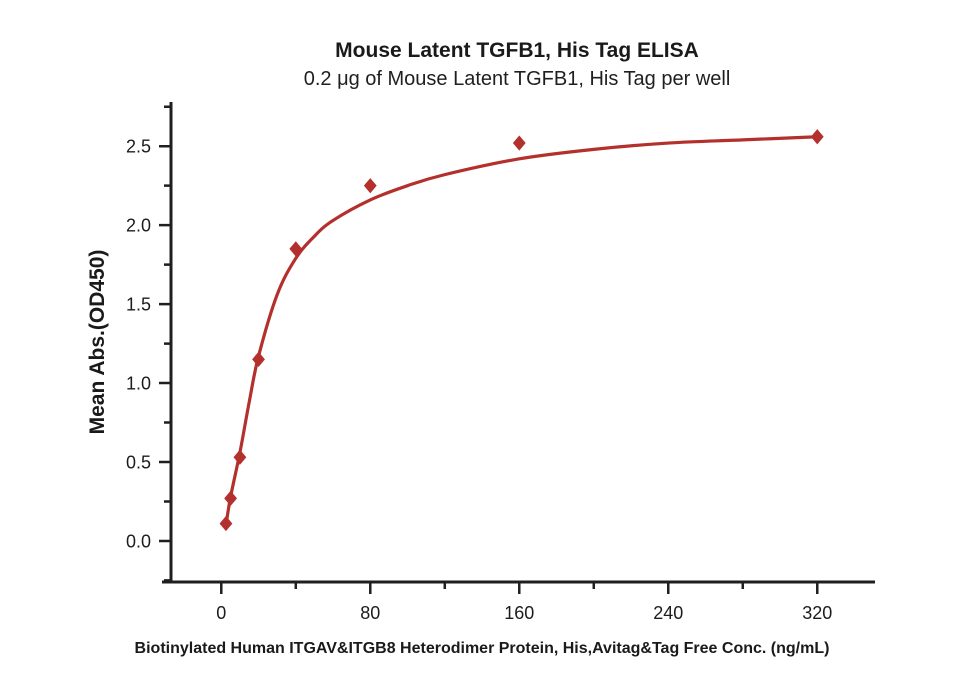  Describe the element at coordinates (221, 613) in the screenshot. I see `x-tick-label: 0` at that location.